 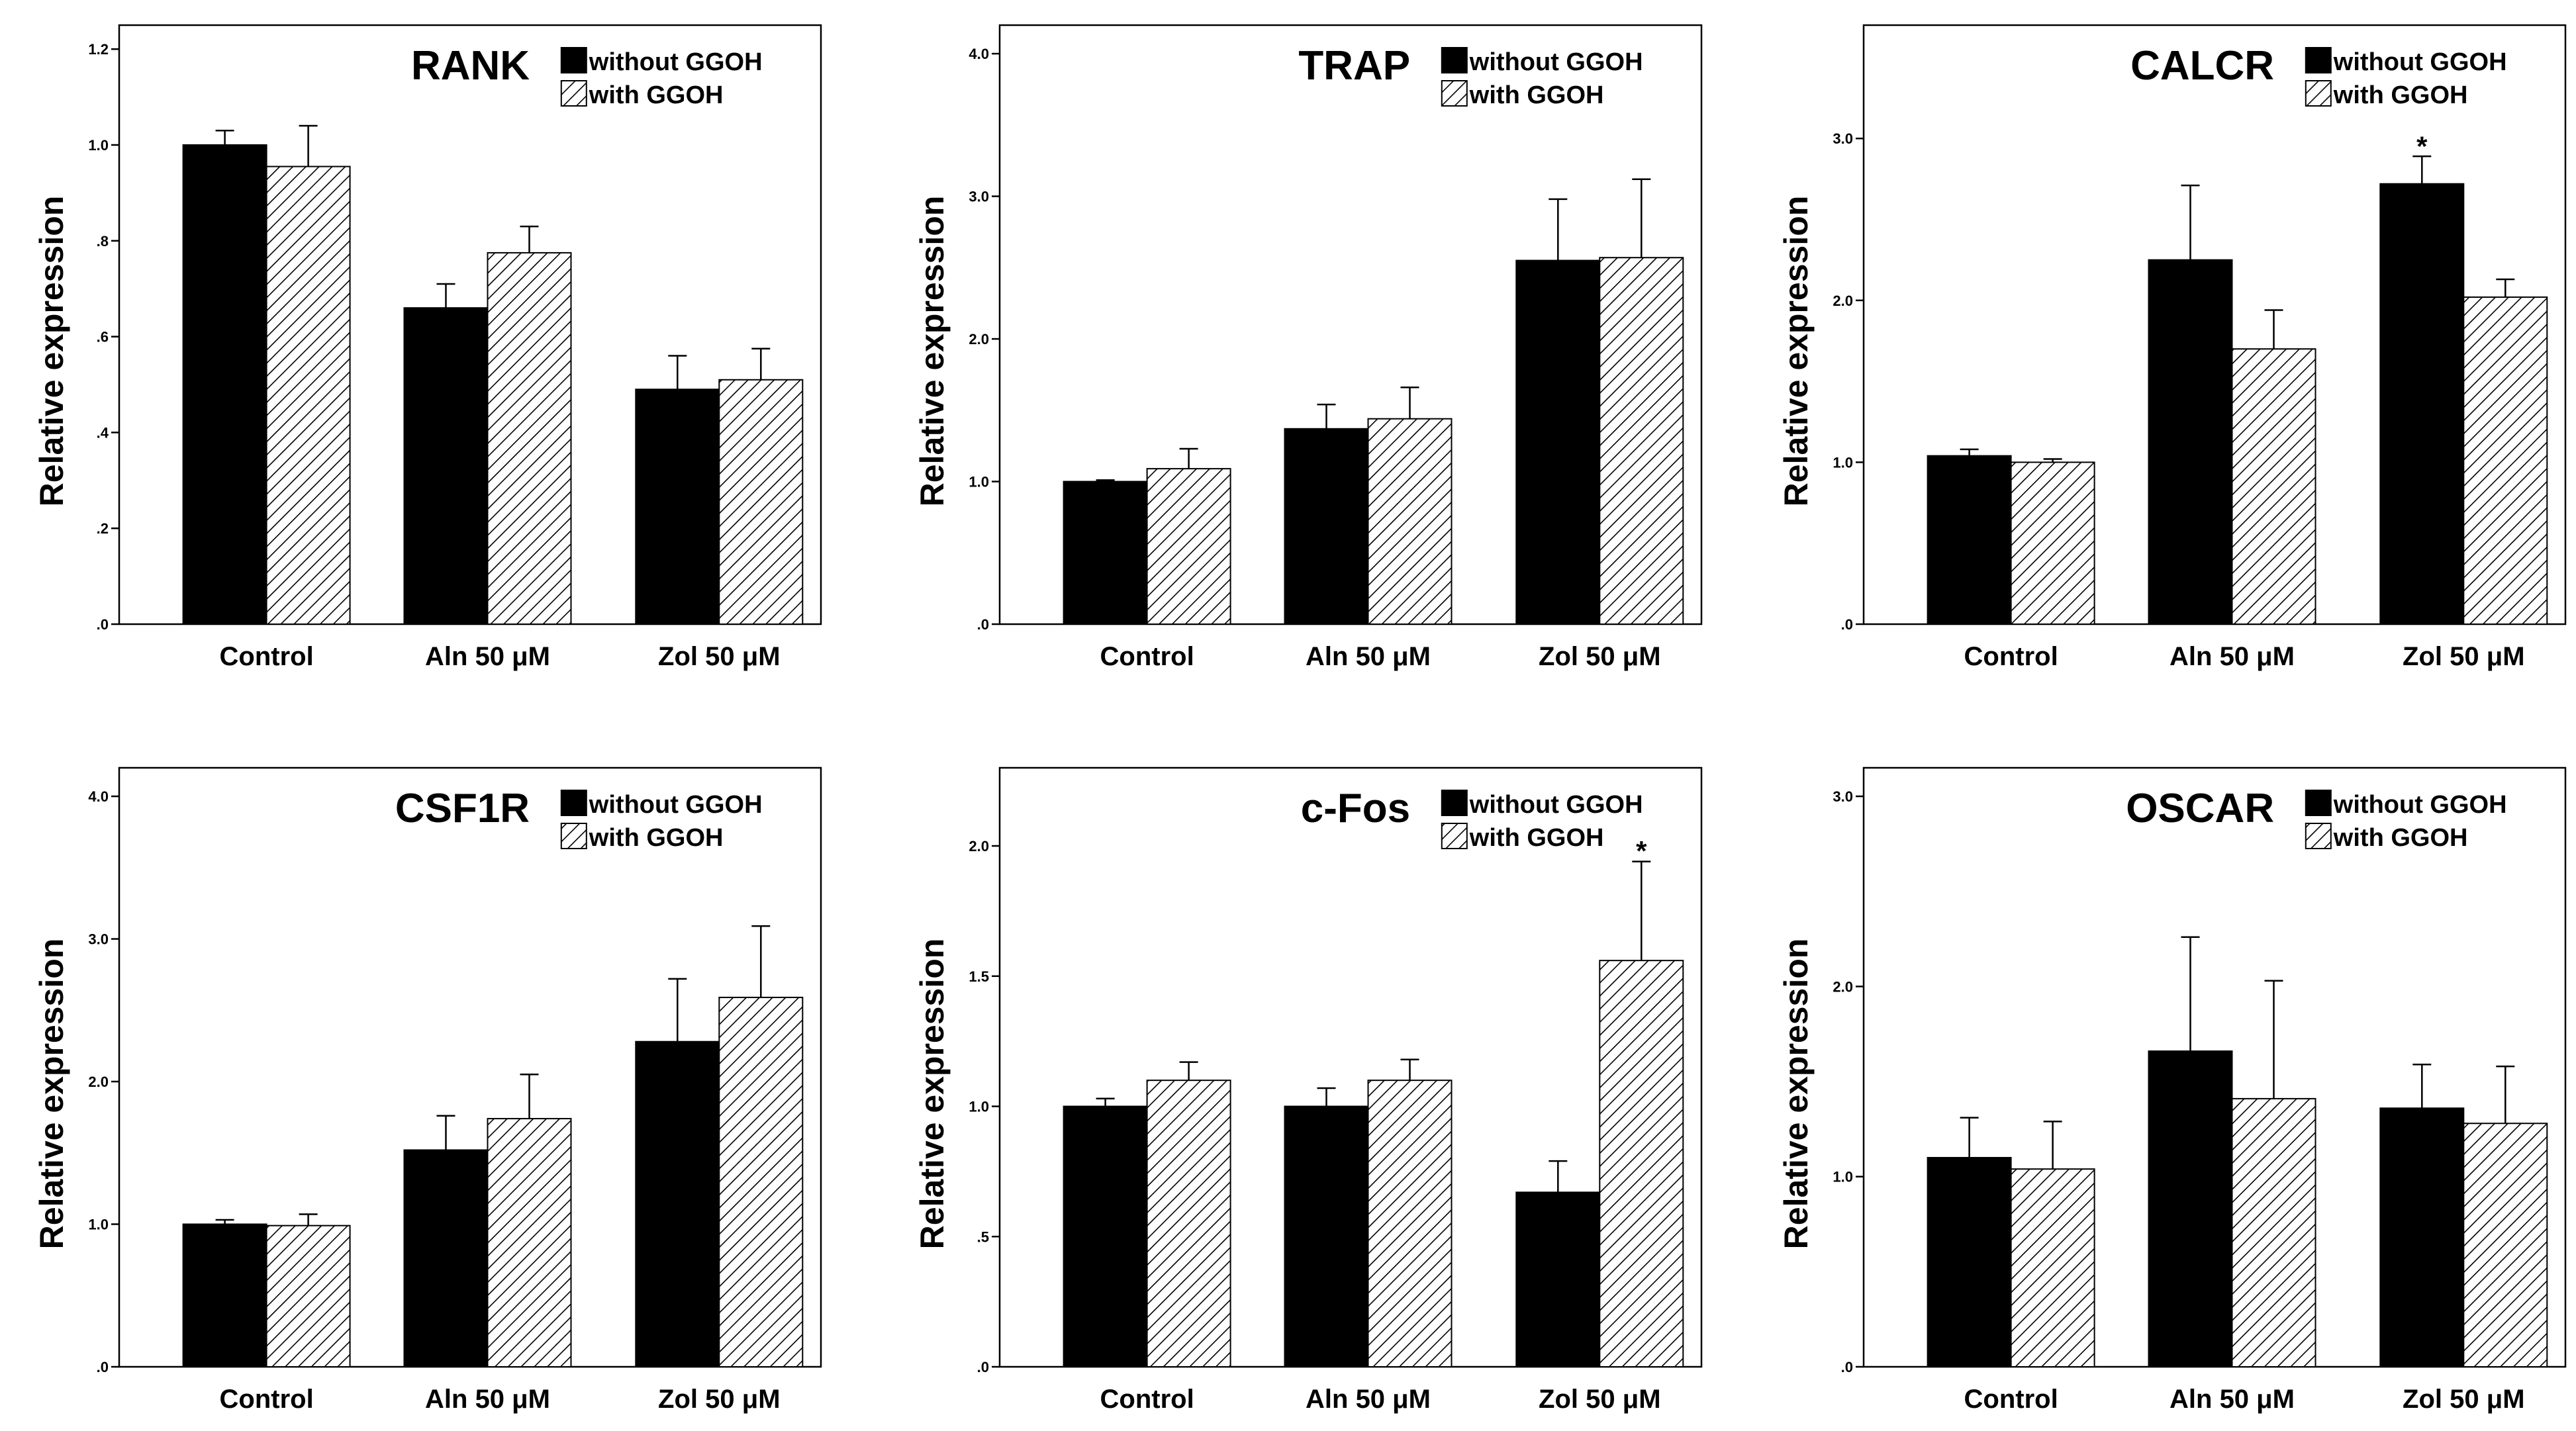 I want to click on panel-title: RANK, so click(x=470, y=66).